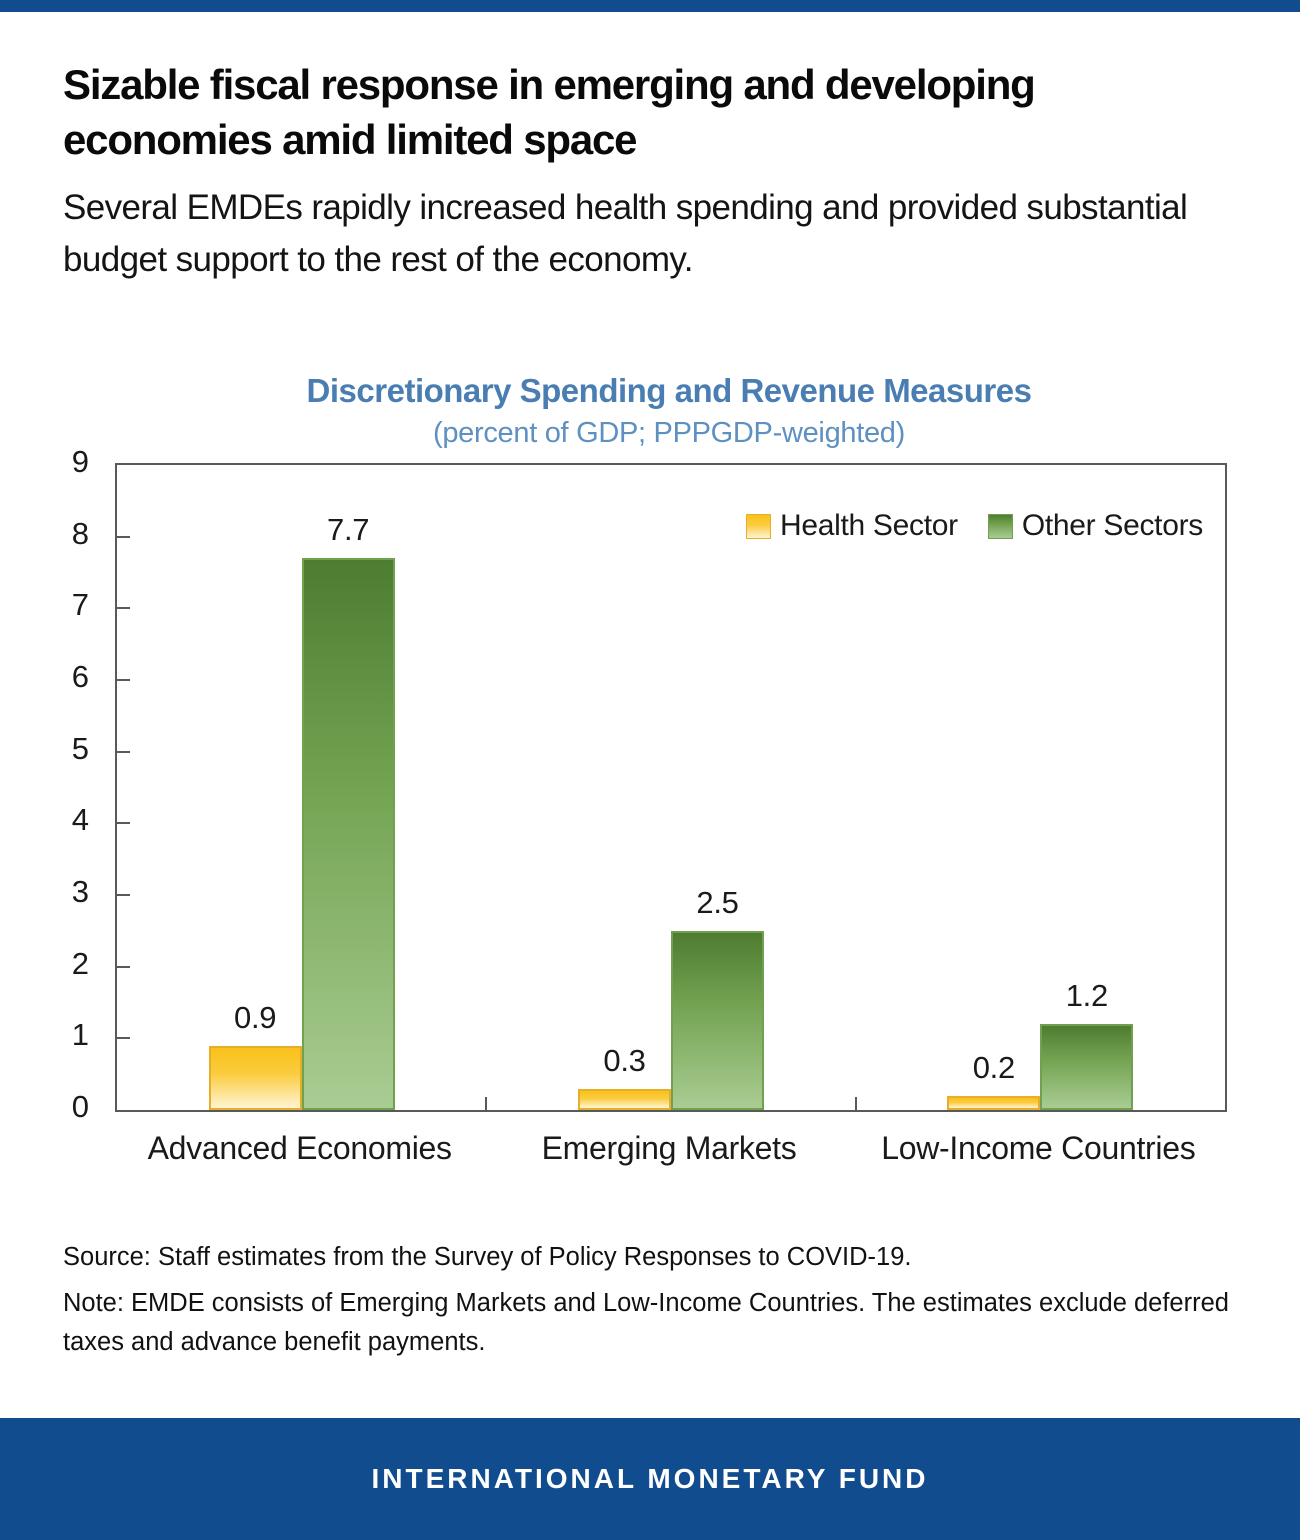  I want to click on y-axis-label-4: 4, so click(80, 820).